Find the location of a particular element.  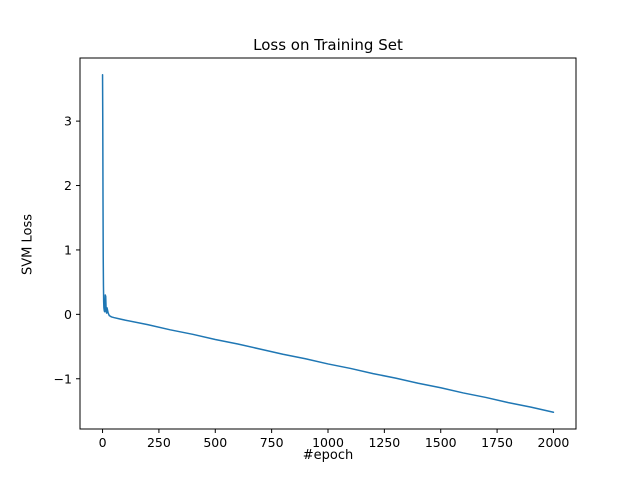

y-tick-label: 1 is located at coordinates (68, 249).